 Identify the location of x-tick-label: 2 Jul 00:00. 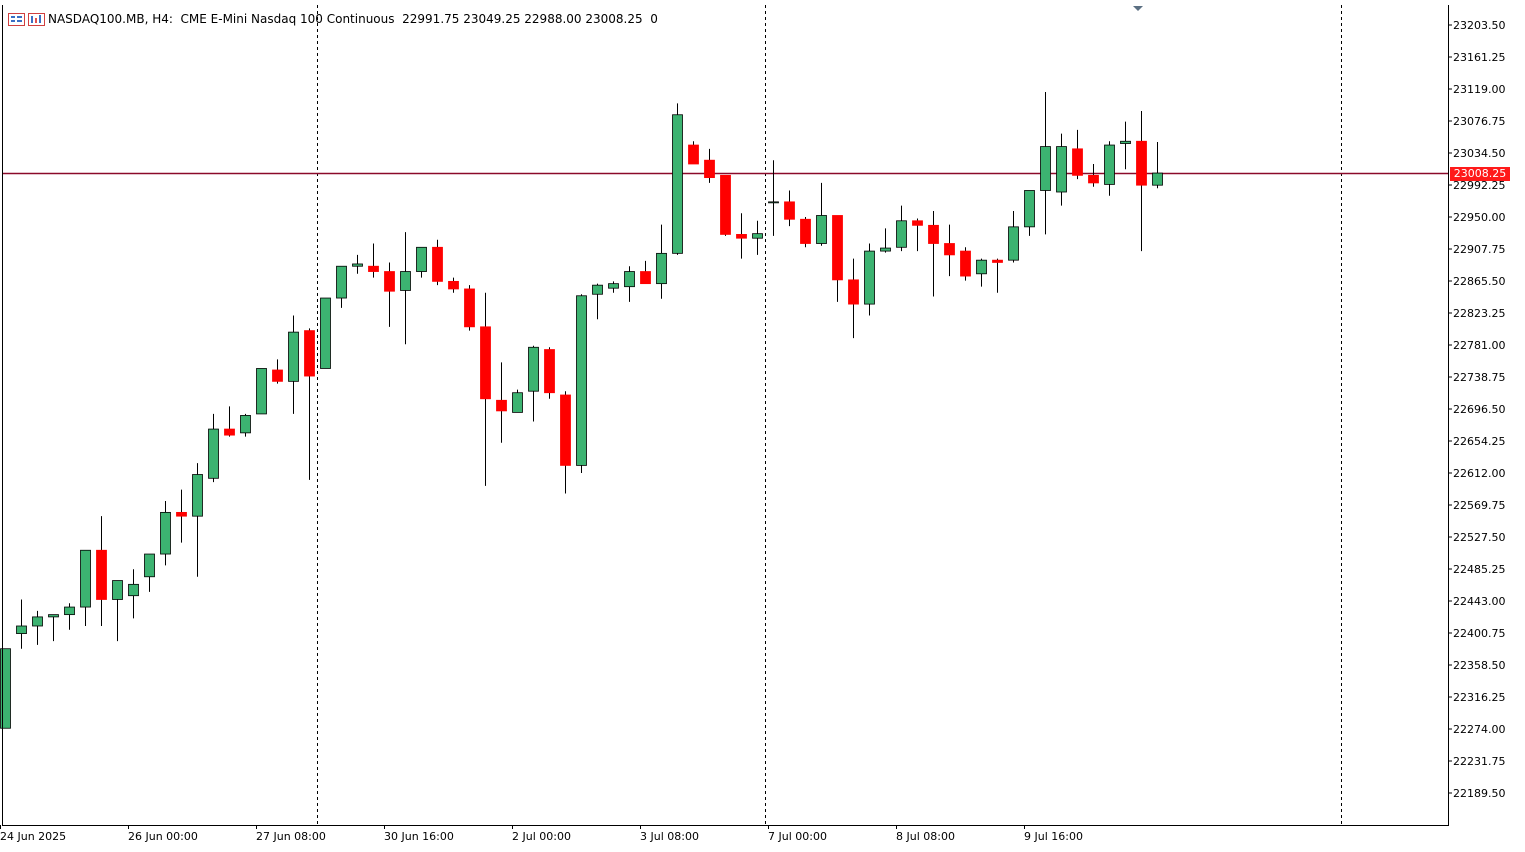
(541, 836).